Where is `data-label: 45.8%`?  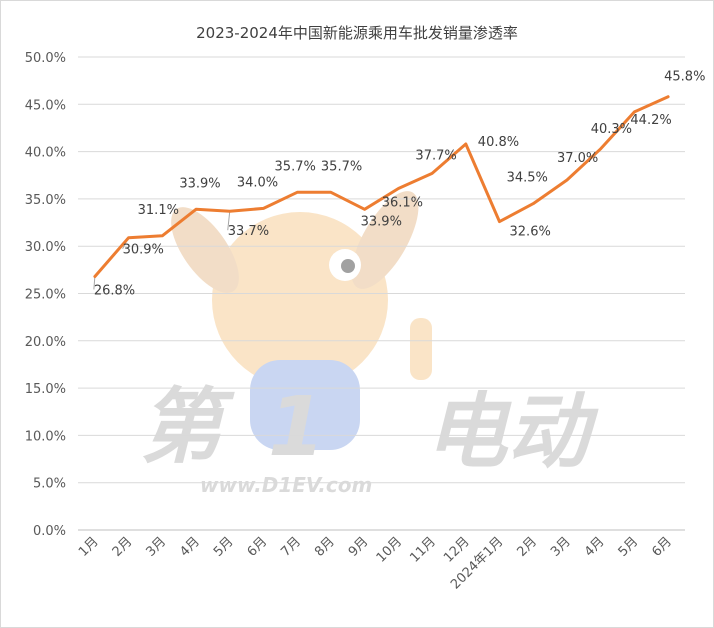 data-label: 45.8% is located at coordinates (684, 77).